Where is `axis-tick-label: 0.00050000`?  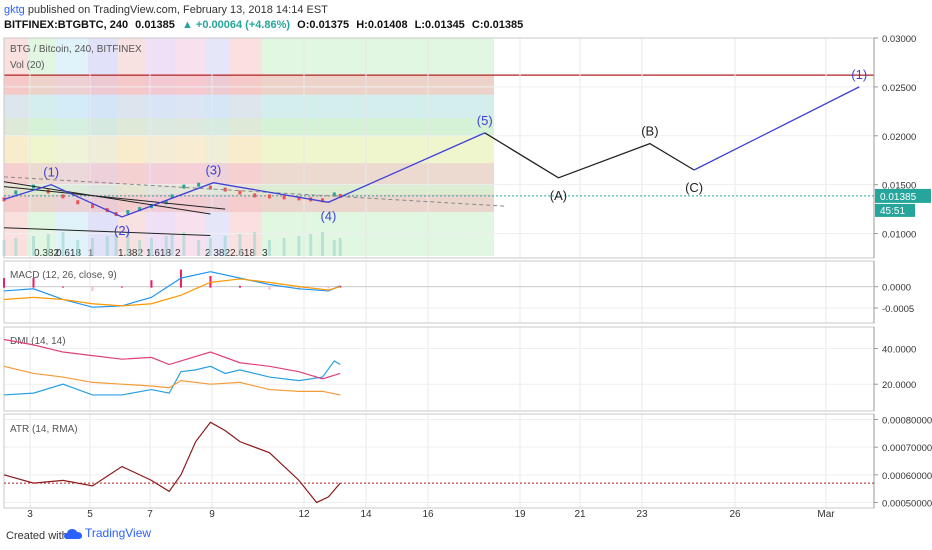 axis-tick-label: 0.00050000 is located at coordinates (907, 503).